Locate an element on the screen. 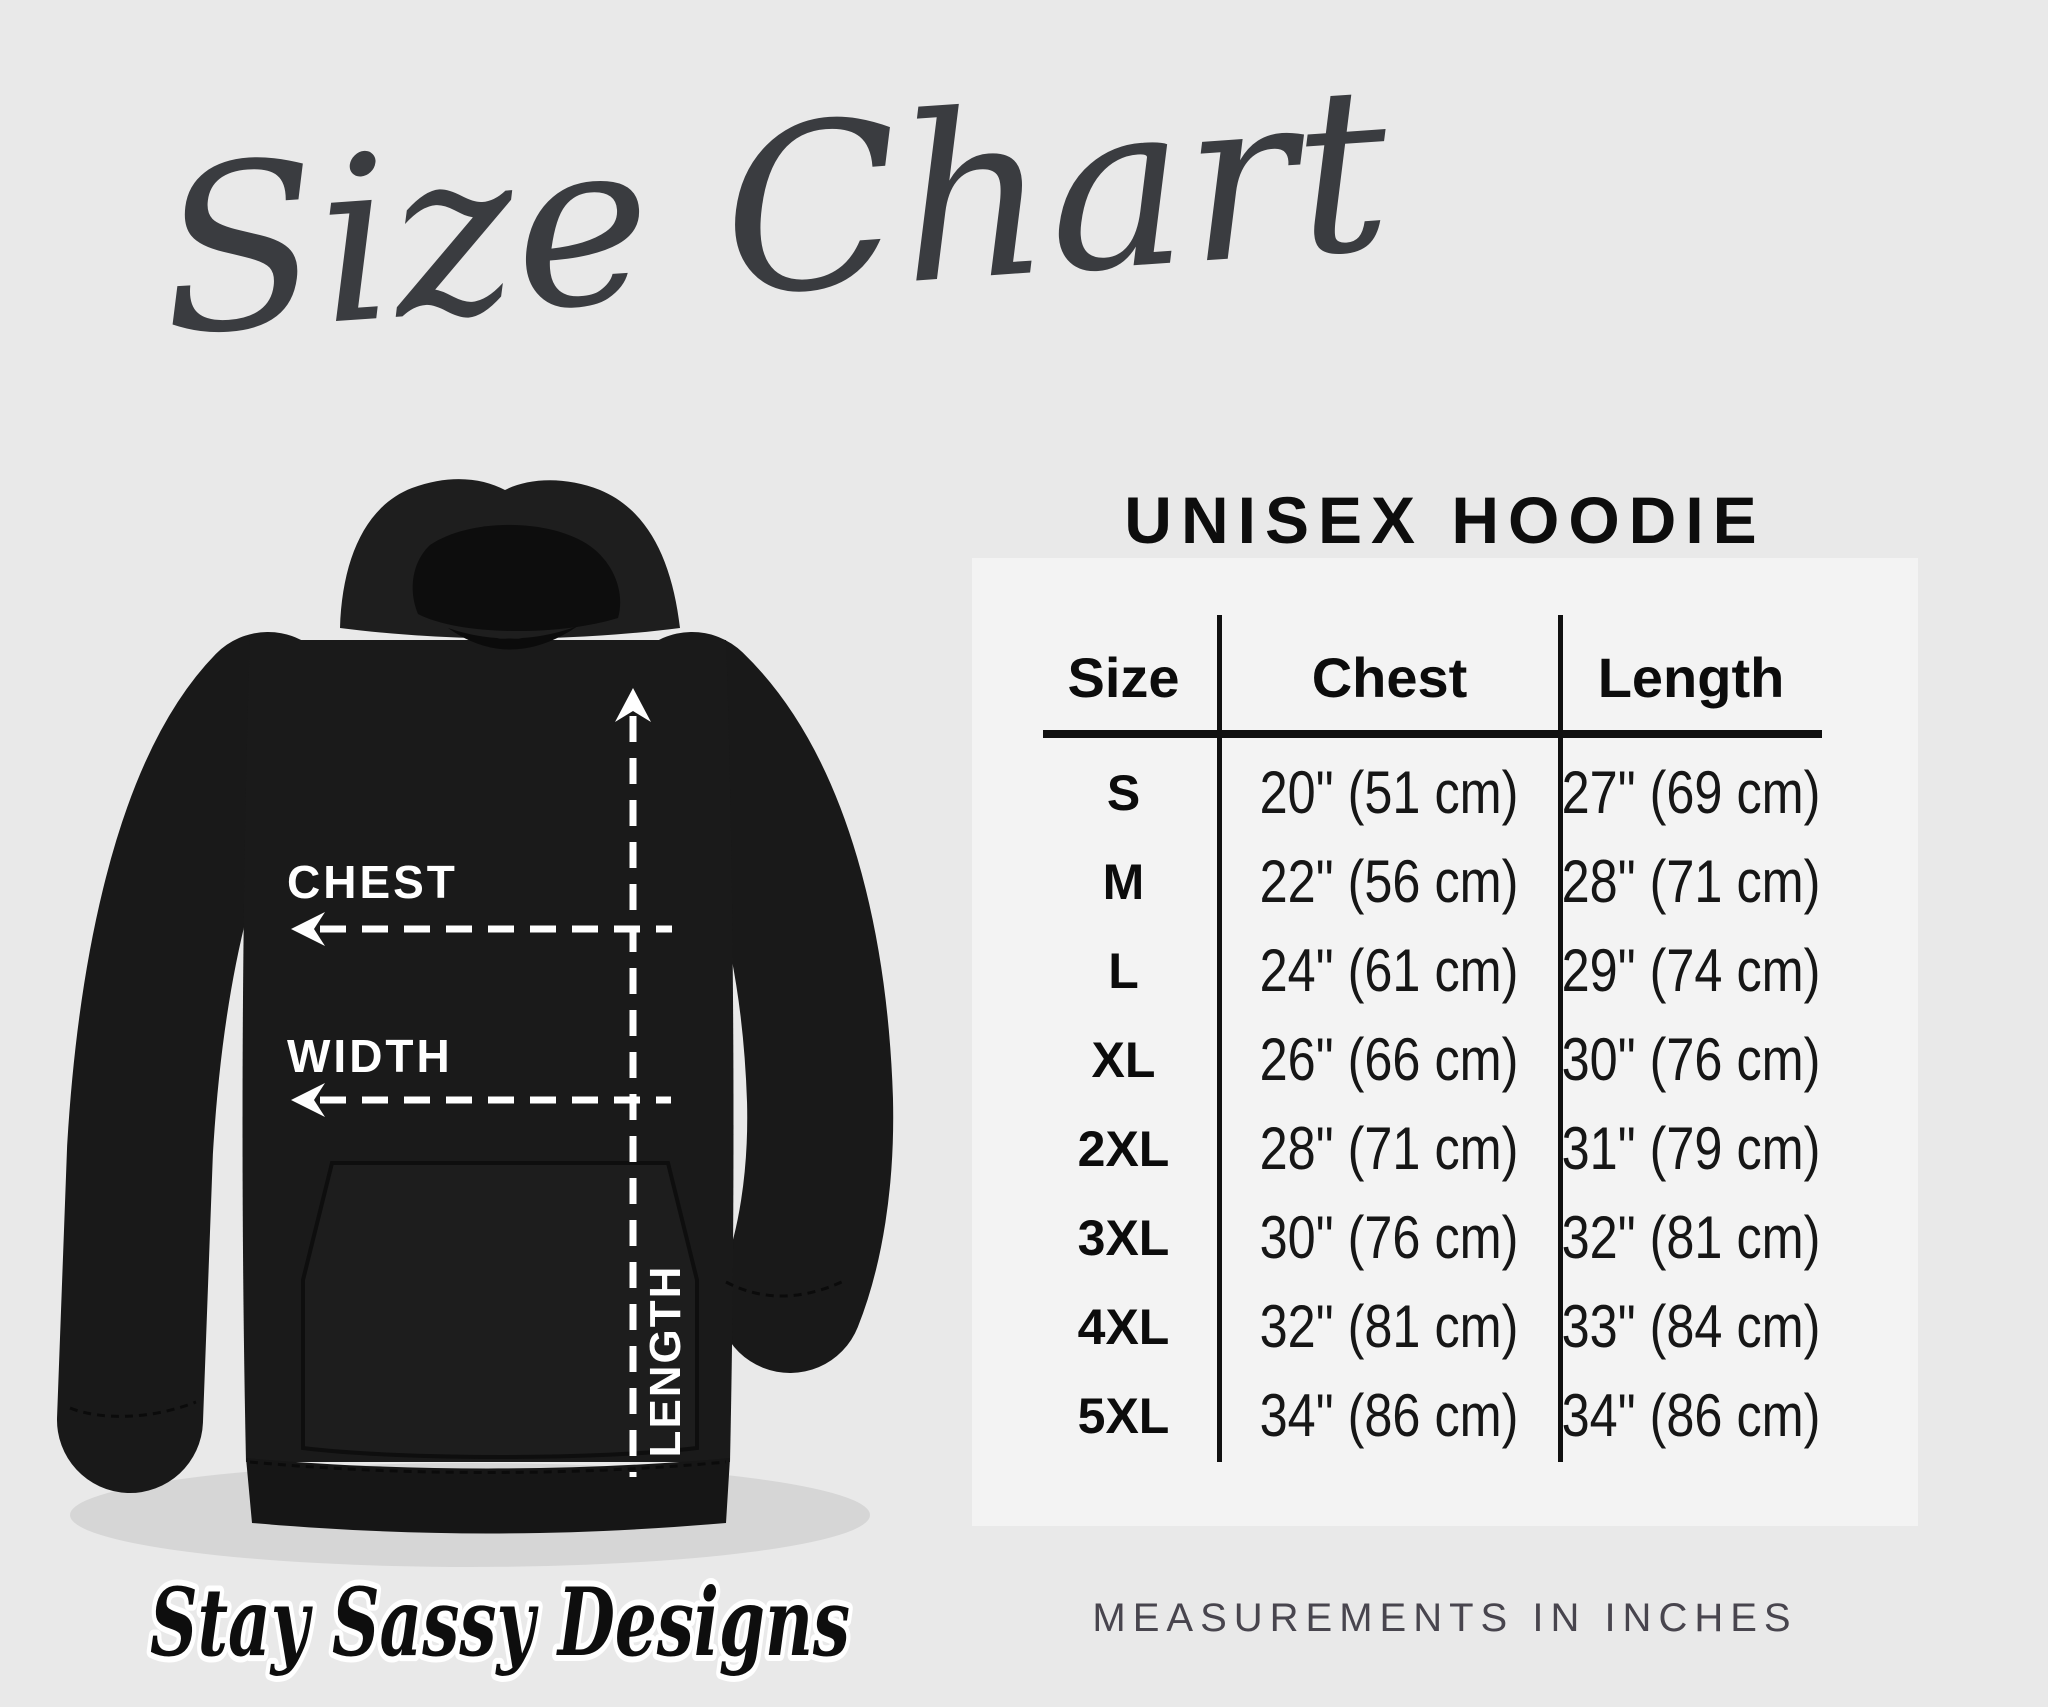 The width and height of the screenshot is (2048, 1707). up-arrowhead-icon is located at coordinates (633, 705).